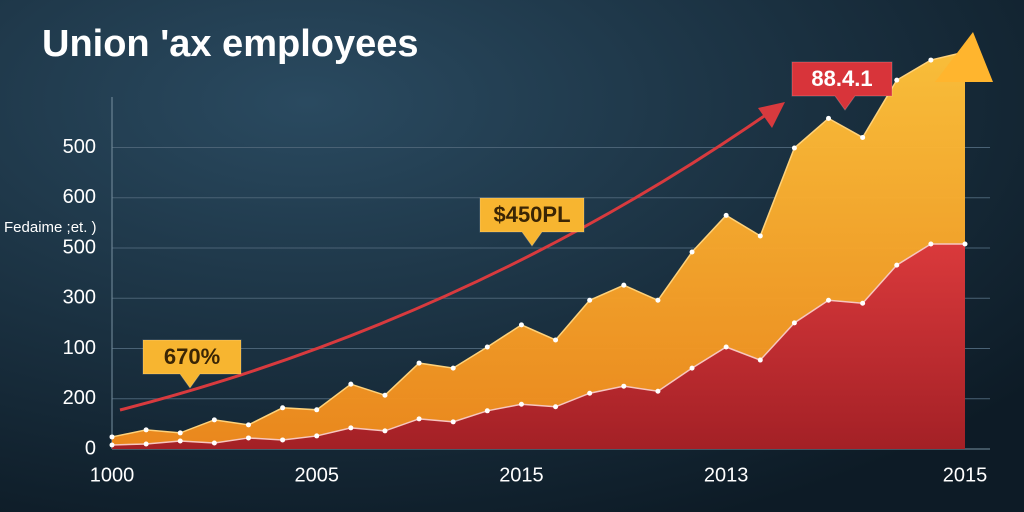 Image resolution: width=1024 pixels, height=512 pixels. I want to click on annotation: 88.4.1, so click(841, 78).